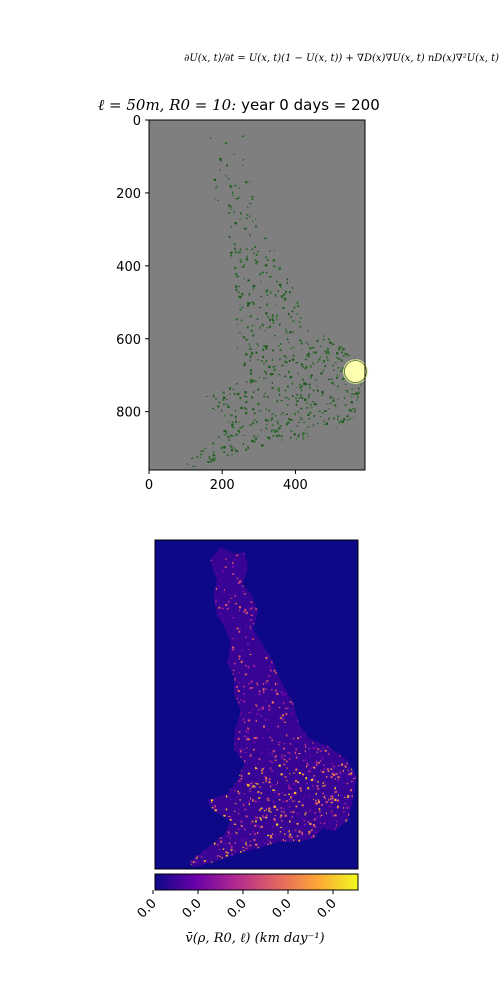 The image size is (500, 1000). I want to click on colorbar-tick-label: 0.0, so click(237, 908).